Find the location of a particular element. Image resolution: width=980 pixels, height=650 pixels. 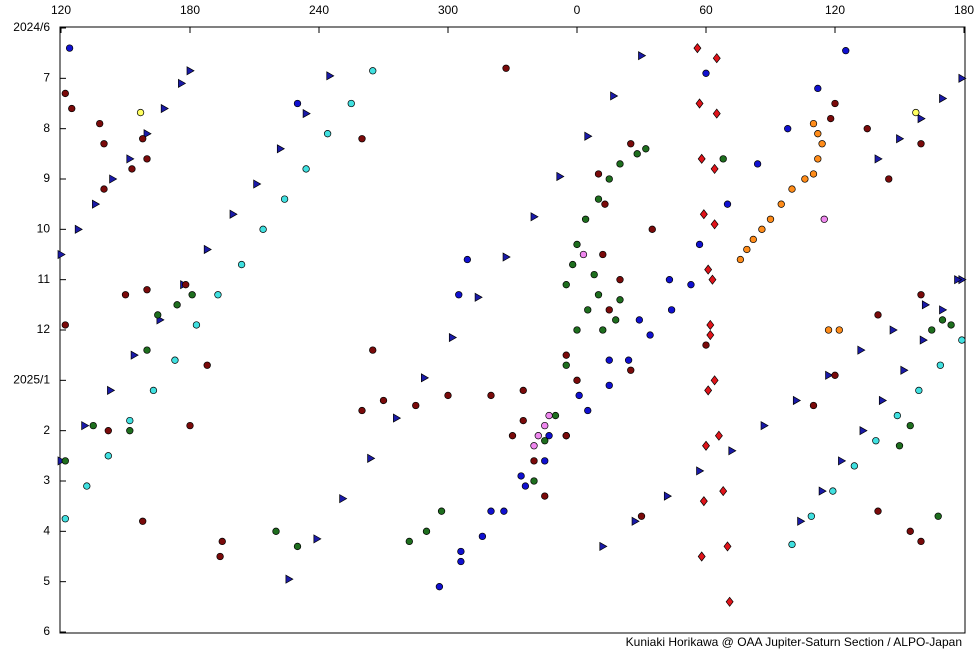

x-tick-label: 120 is located at coordinates (61, 10).